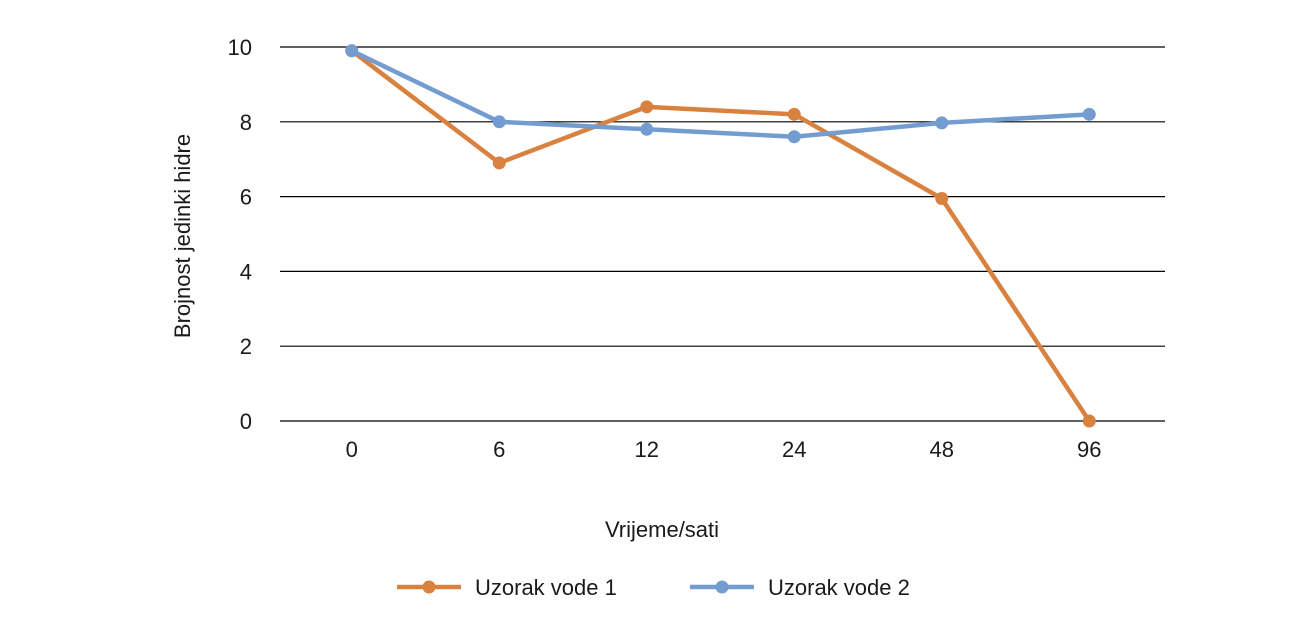 The height and width of the screenshot is (624, 1307). Describe the element at coordinates (246, 197) in the screenshot. I see `y-tick-label: 6` at that location.